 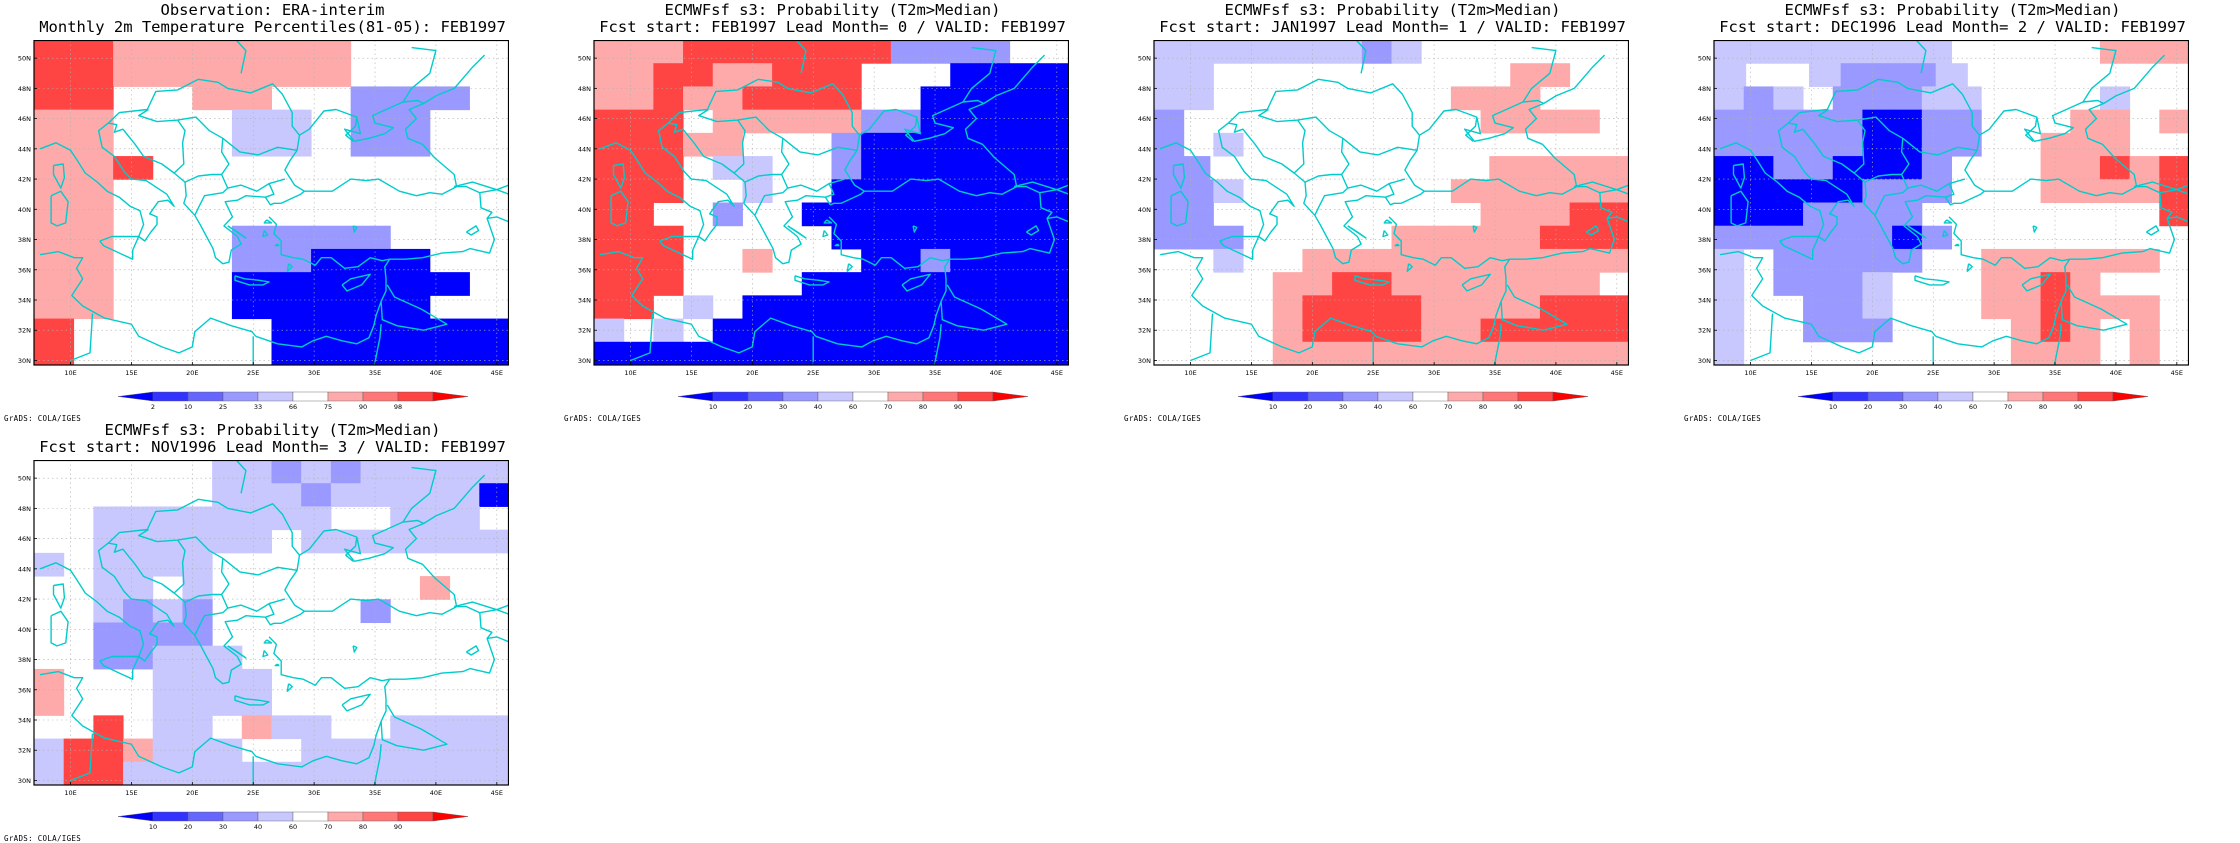 I want to click on lon-tick-label: 20E, so click(x=192, y=793).